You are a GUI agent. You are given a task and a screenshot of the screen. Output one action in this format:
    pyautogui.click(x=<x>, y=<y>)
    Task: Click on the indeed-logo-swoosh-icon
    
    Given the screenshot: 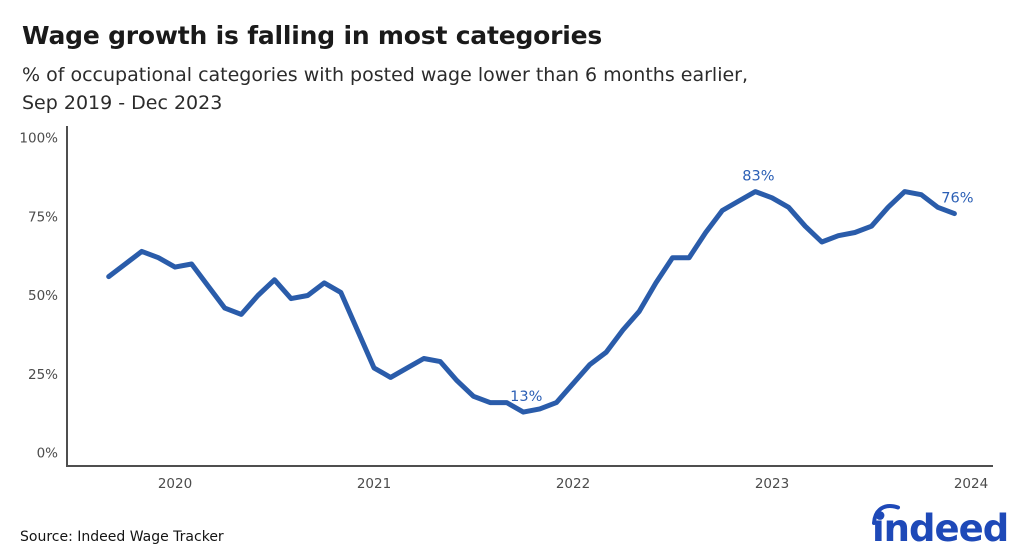 What is the action you would take?
    pyautogui.click(x=886, y=514)
    